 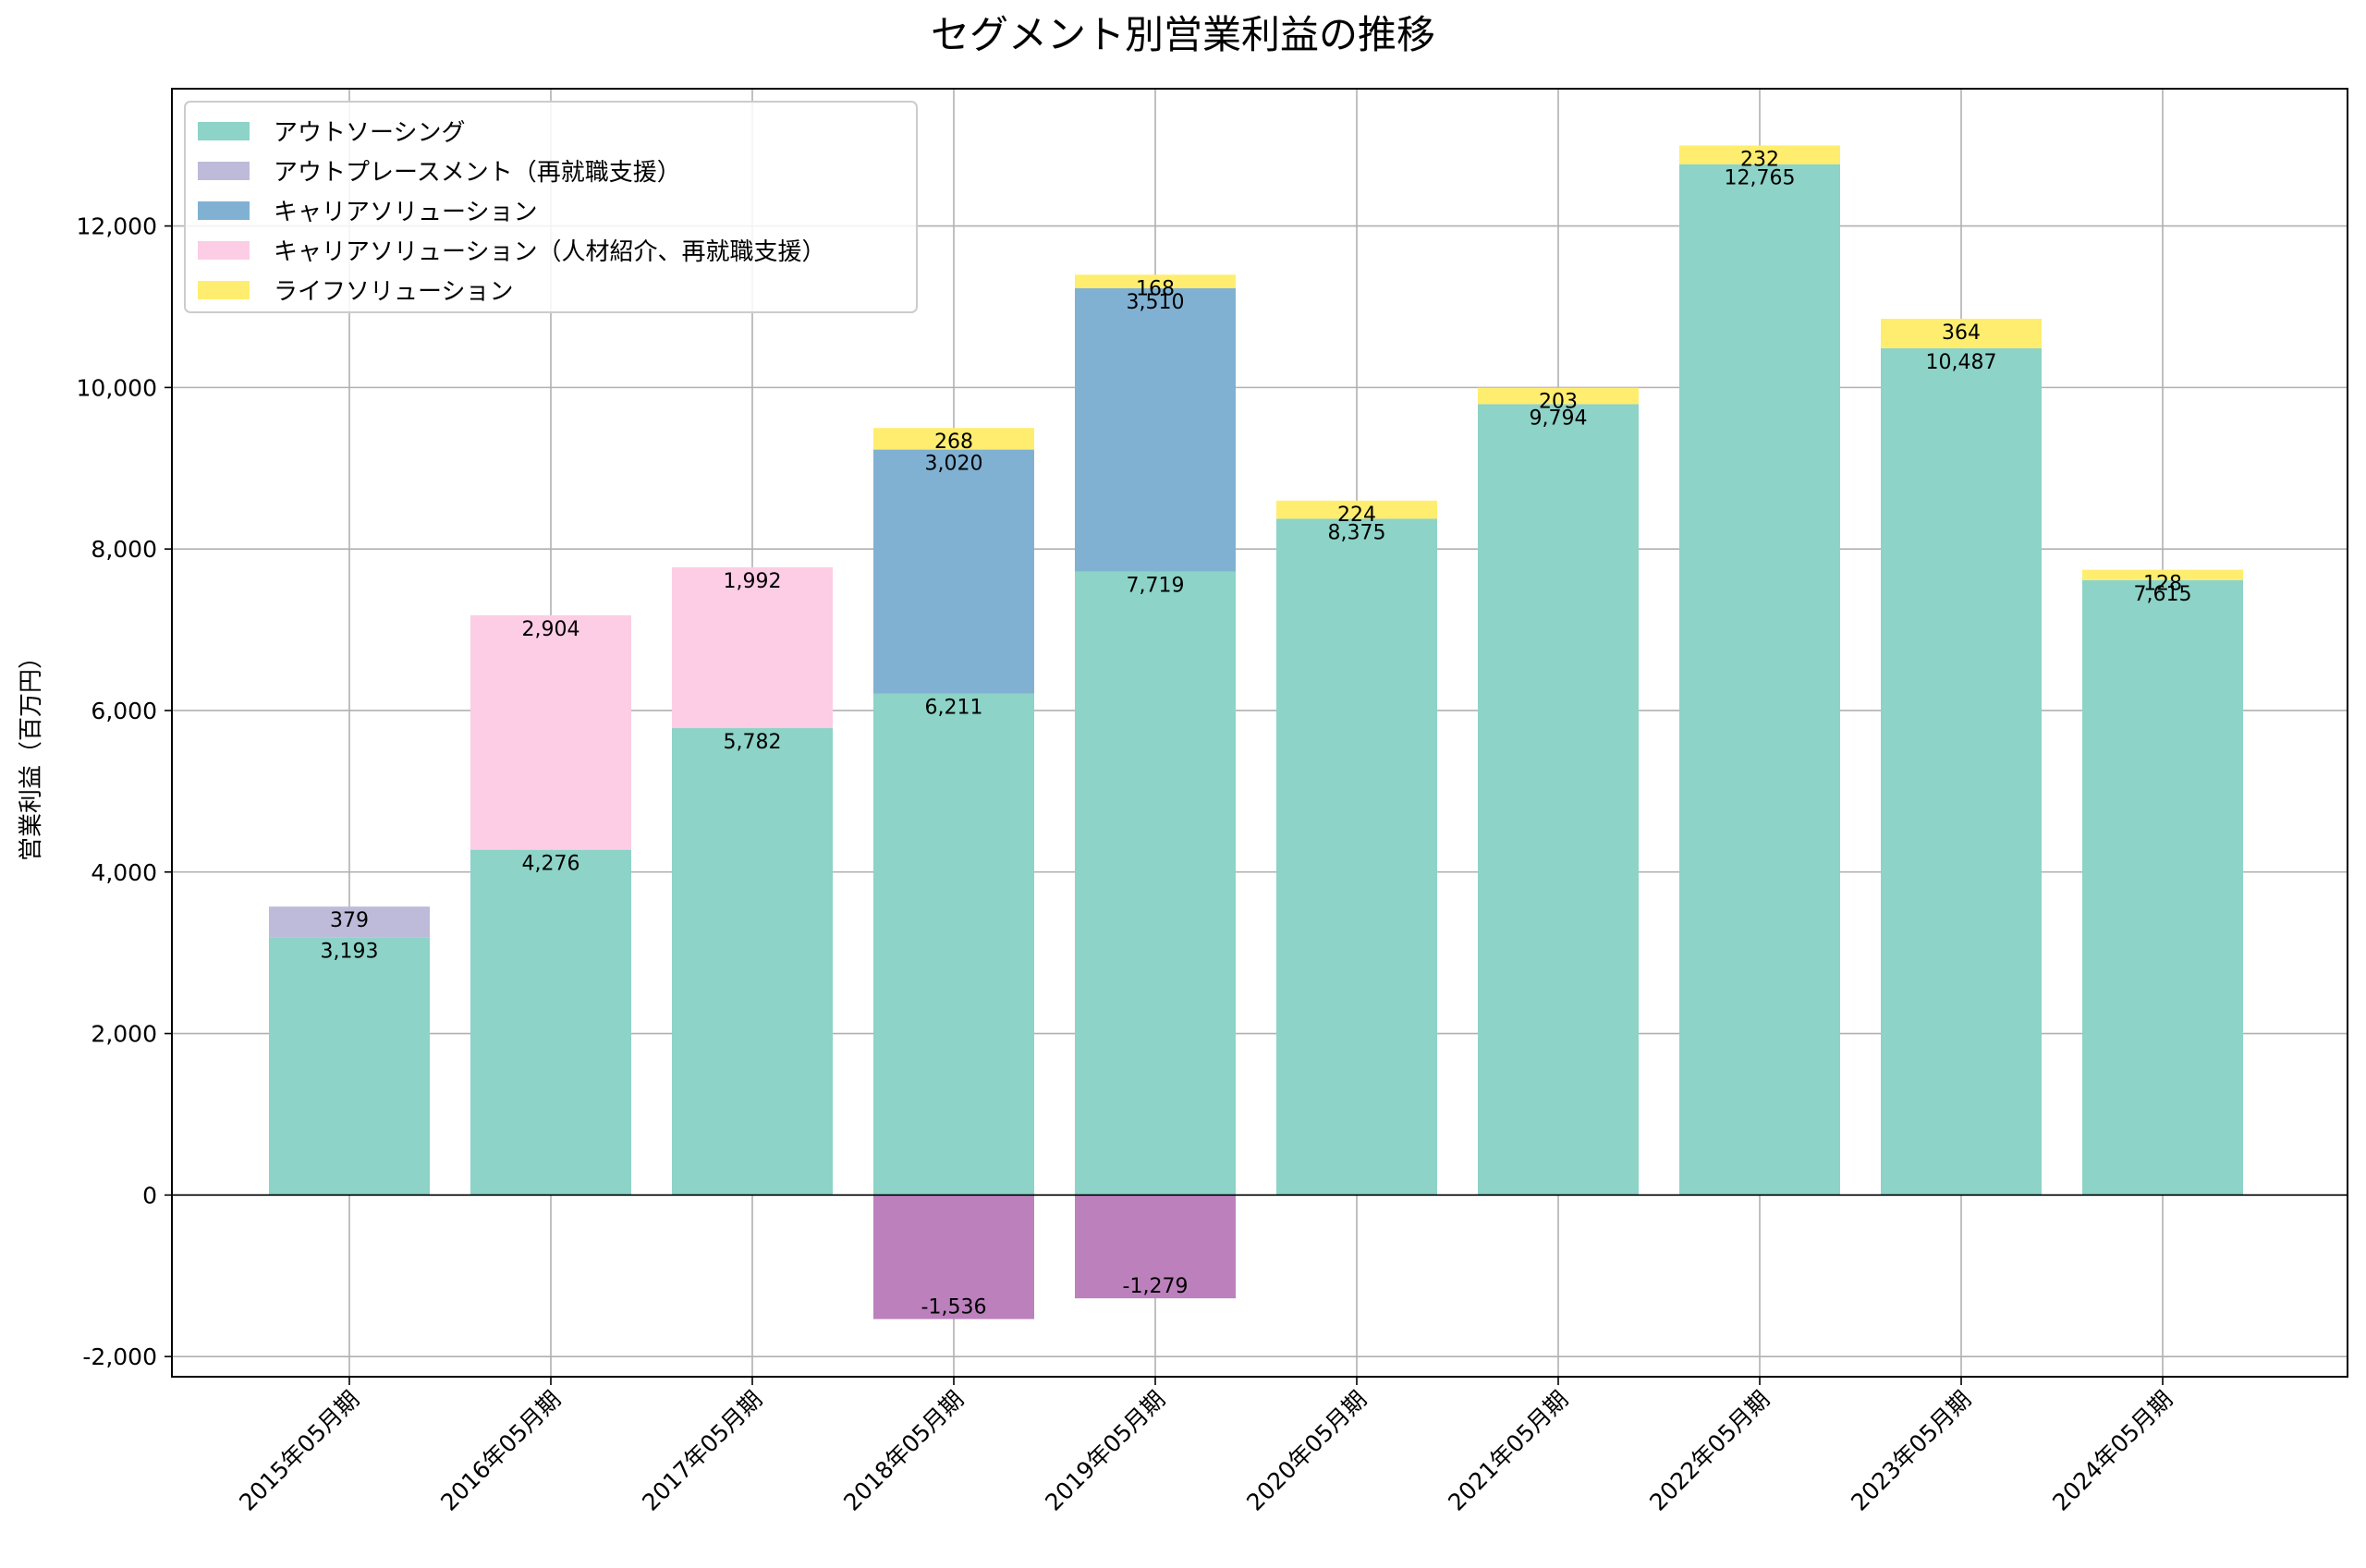 What do you see at coordinates (124, 872) in the screenshot?
I see `y-tick-label: 4,000` at bounding box center [124, 872].